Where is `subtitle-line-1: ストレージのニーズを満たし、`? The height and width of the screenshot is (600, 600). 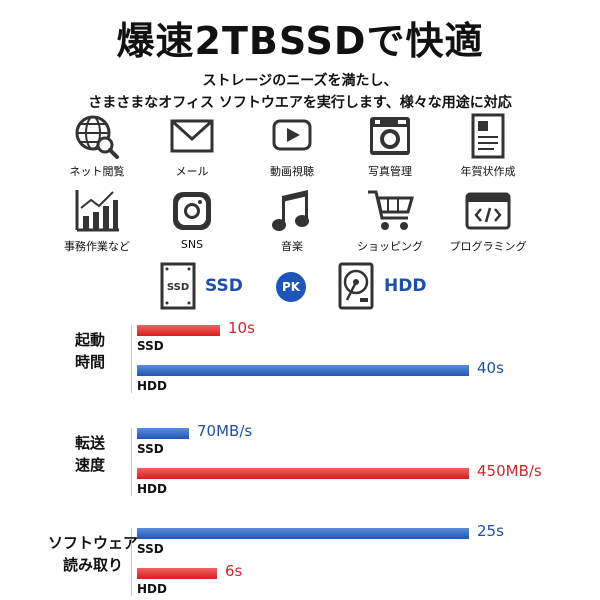
subtitle-line-1: ストレージのニーズを満たし、 is located at coordinates (300, 81).